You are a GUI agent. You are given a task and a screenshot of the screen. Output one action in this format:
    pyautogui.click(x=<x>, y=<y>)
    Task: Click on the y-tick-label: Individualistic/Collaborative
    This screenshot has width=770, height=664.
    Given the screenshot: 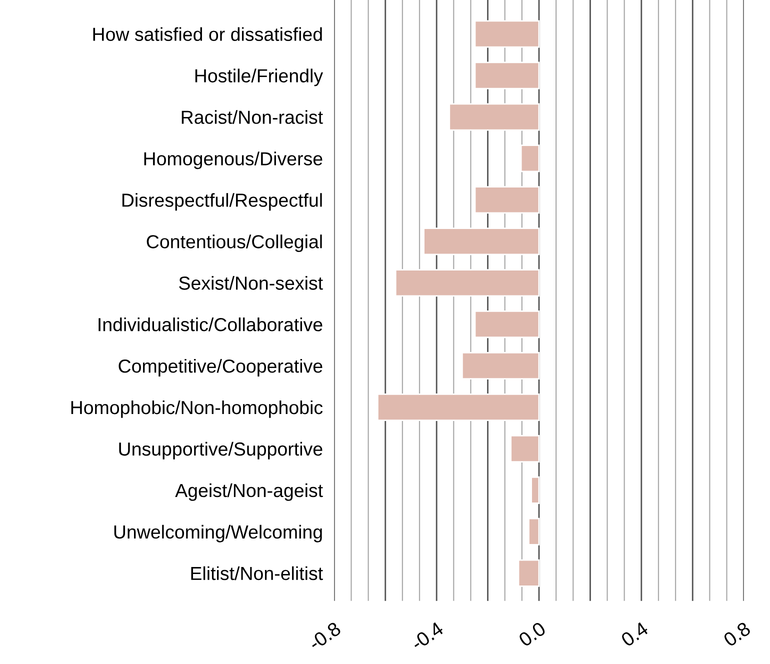 What is the action you would take?
    pyautogui.click(x=210, y=325)
    